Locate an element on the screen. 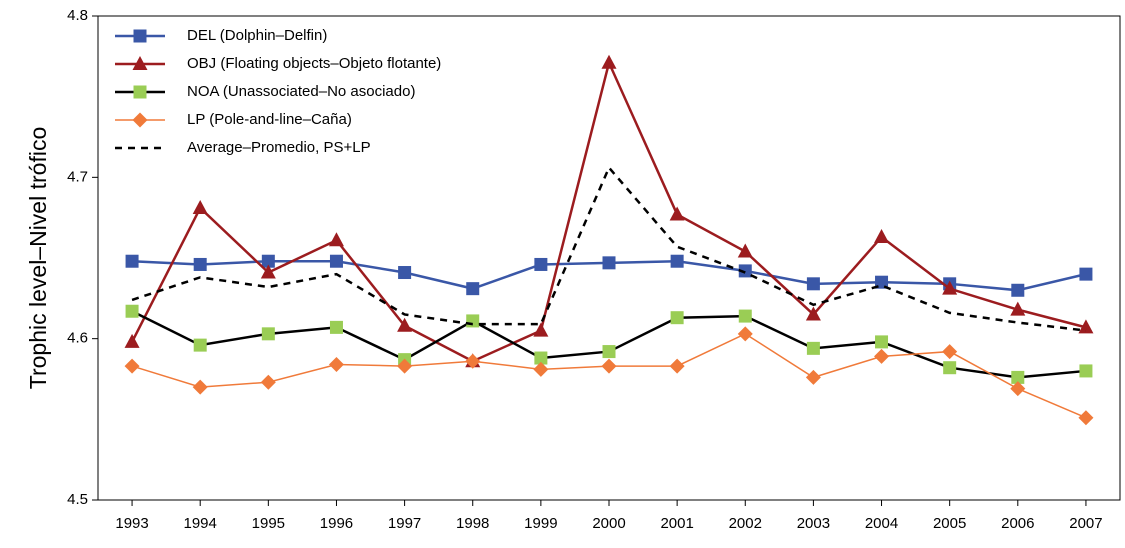 This screenshot has width=1125, height=548. x-tick-label: 2000 is located at coordinates (608, 523).